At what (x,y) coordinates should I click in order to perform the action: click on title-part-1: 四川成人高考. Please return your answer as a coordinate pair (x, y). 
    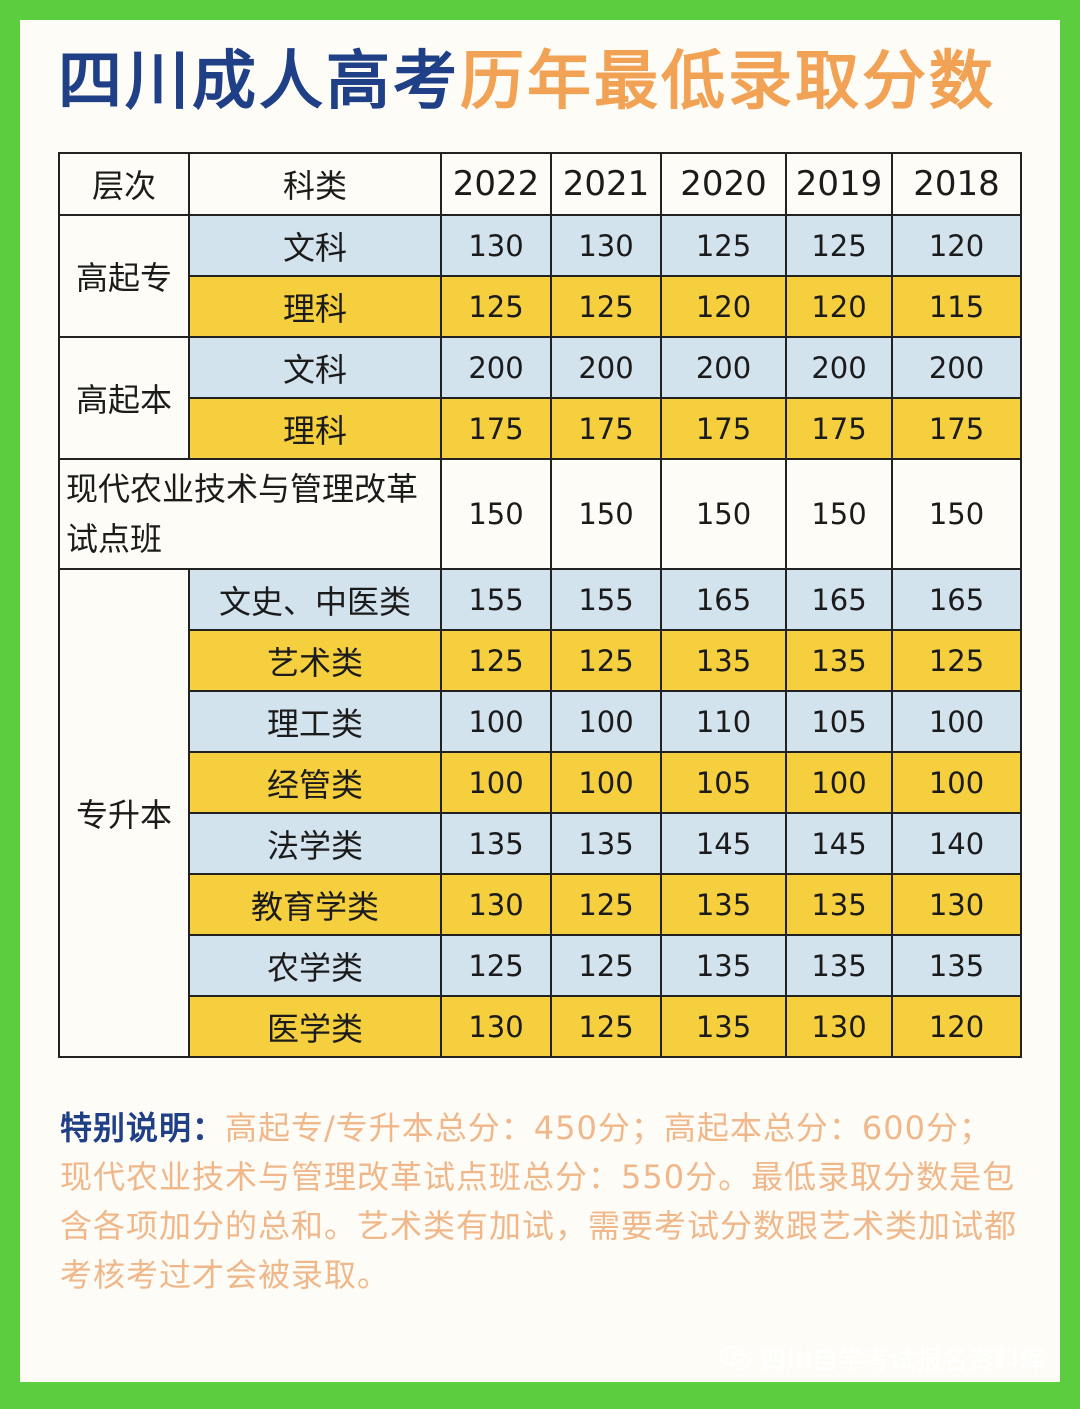
    Looking at the image, I should click on (259, 82).